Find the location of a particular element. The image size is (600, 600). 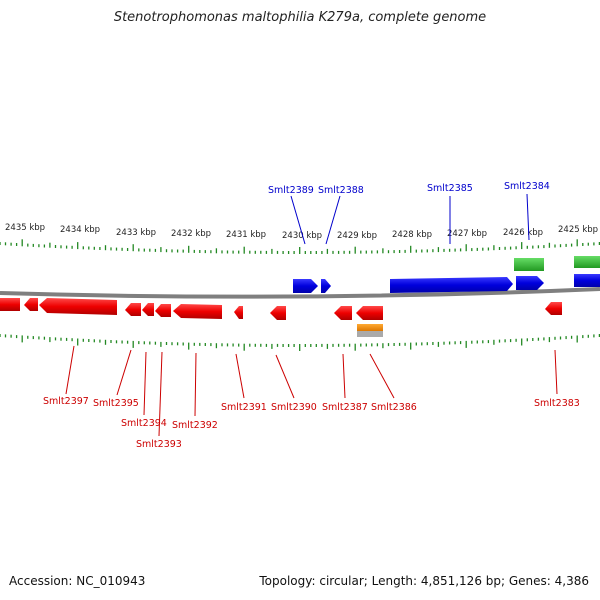

gene-smlt2394 is located at coordinates (148, 309).